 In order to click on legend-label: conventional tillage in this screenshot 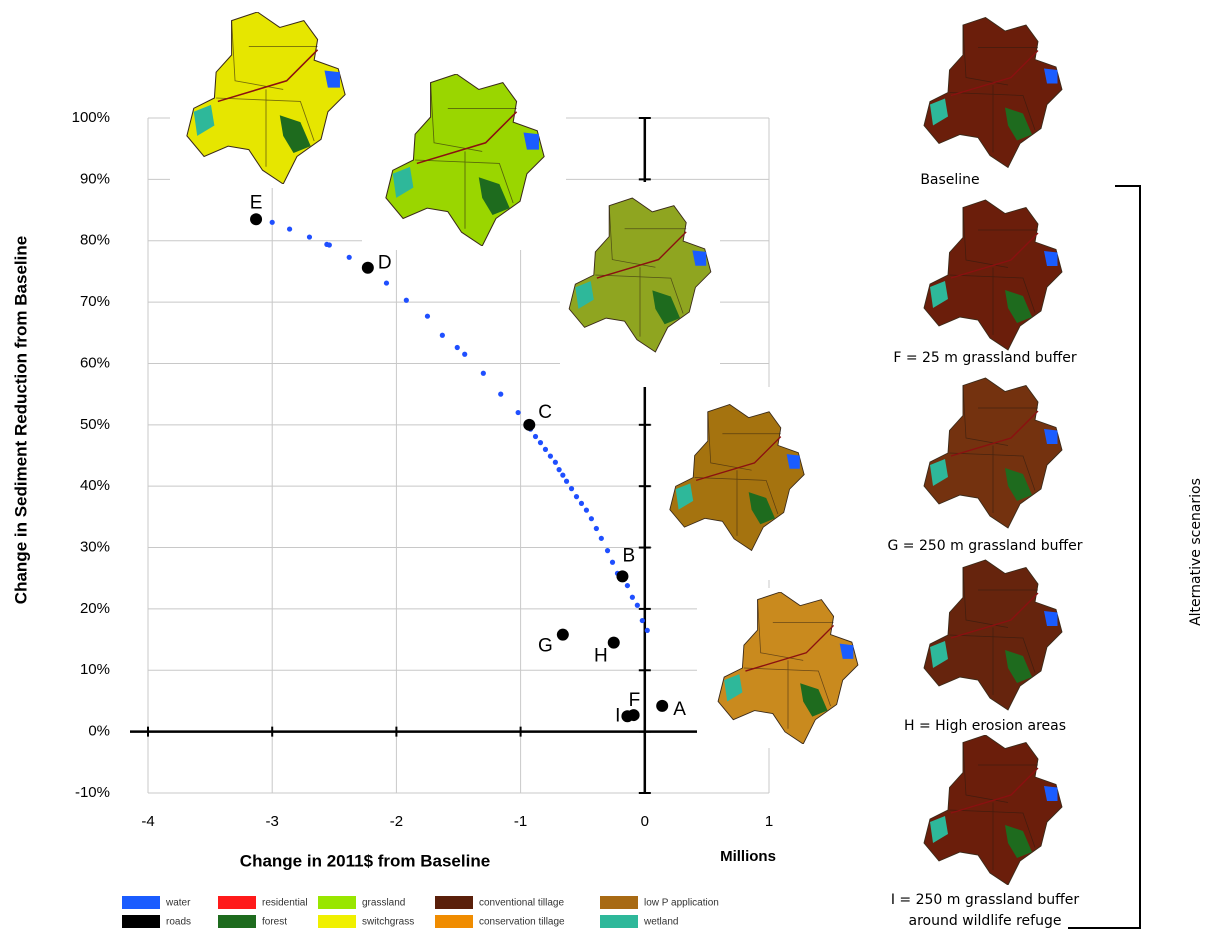, I will do `click(521, 903)`.